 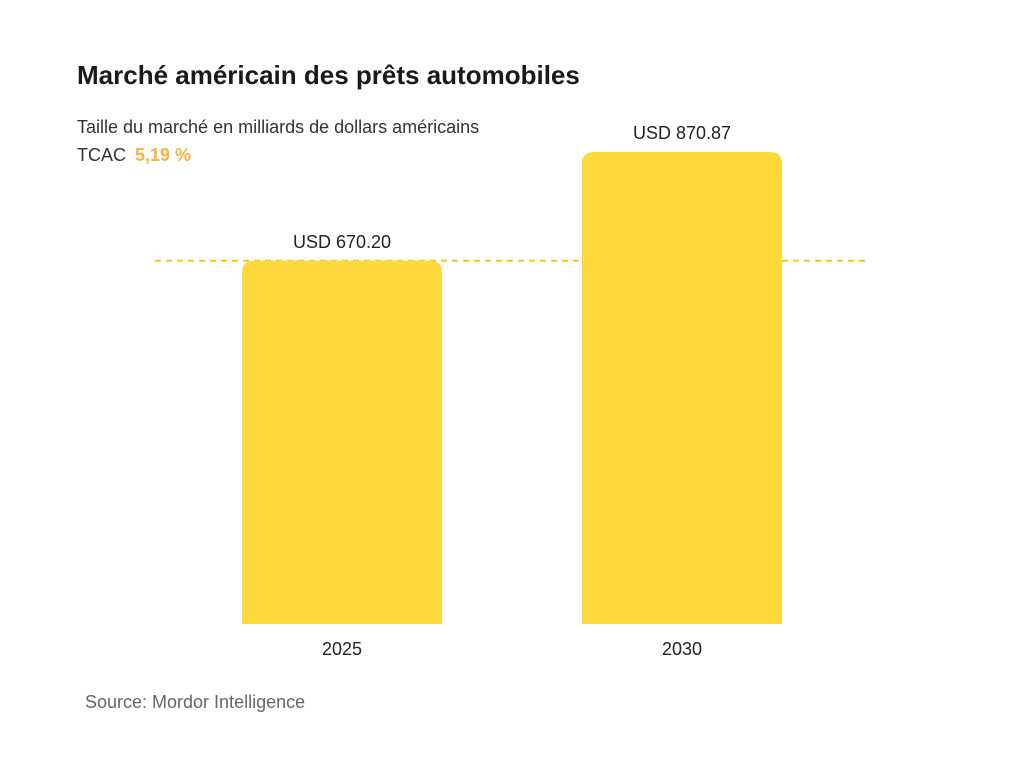 I want to click on x-tick-label-2025: 2025, so click(x=342, y=649).